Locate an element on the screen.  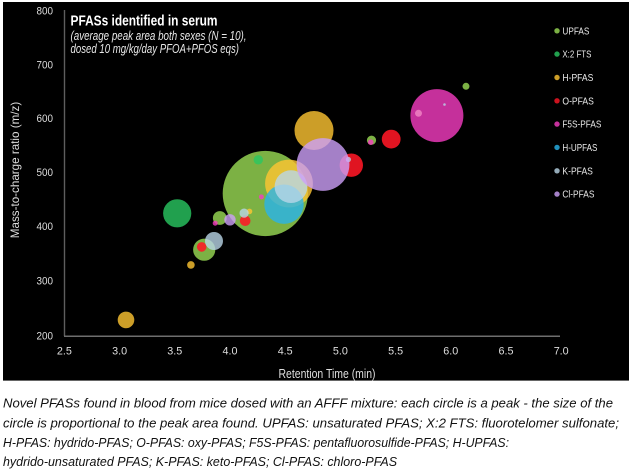
svg-text: X:2 FTS is located at coordinates (576, 55).